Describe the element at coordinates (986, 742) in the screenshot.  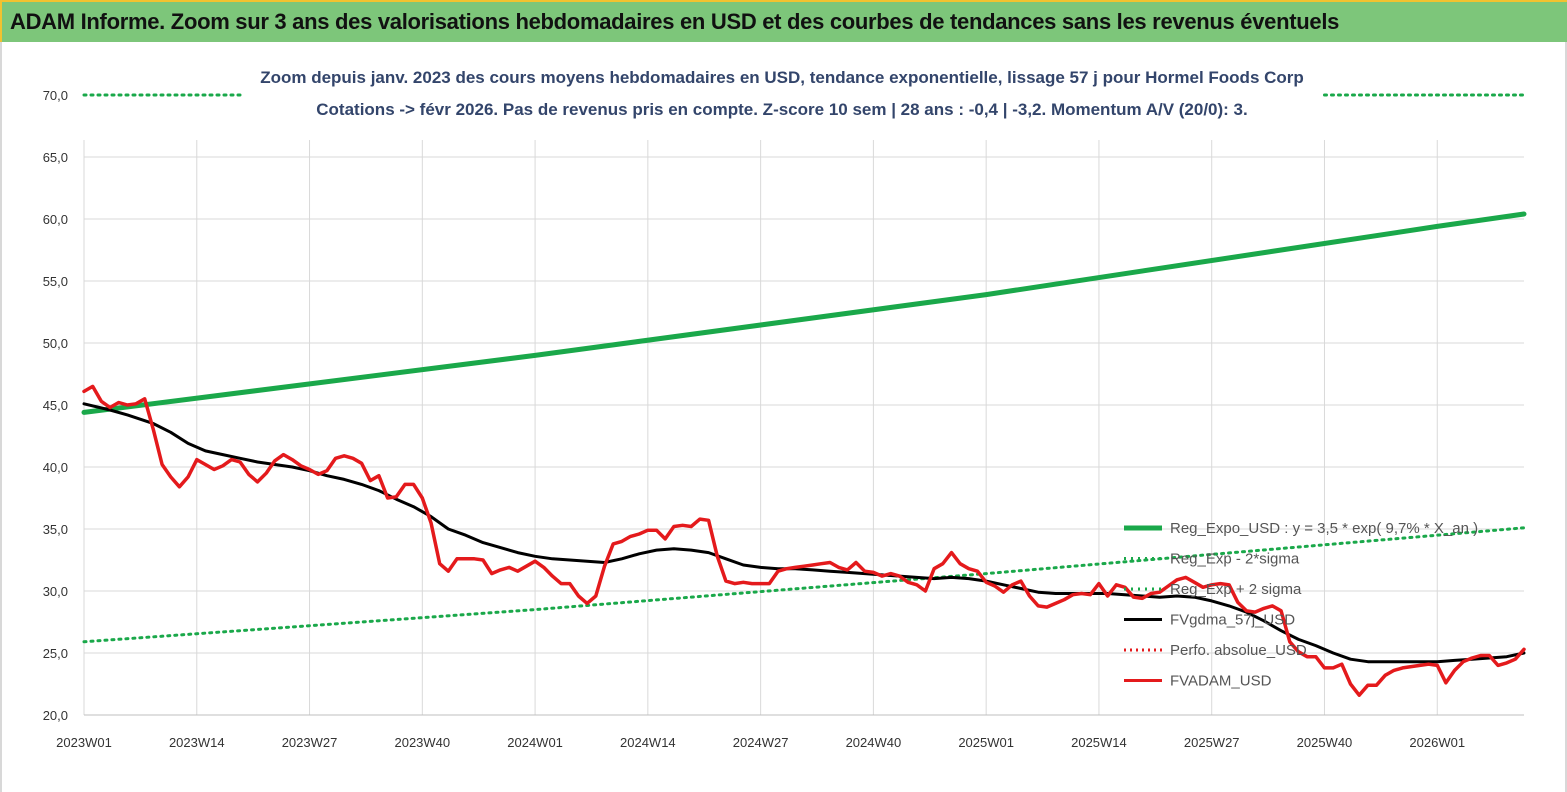
I see `x-tick-label: 2025W01` at that location.